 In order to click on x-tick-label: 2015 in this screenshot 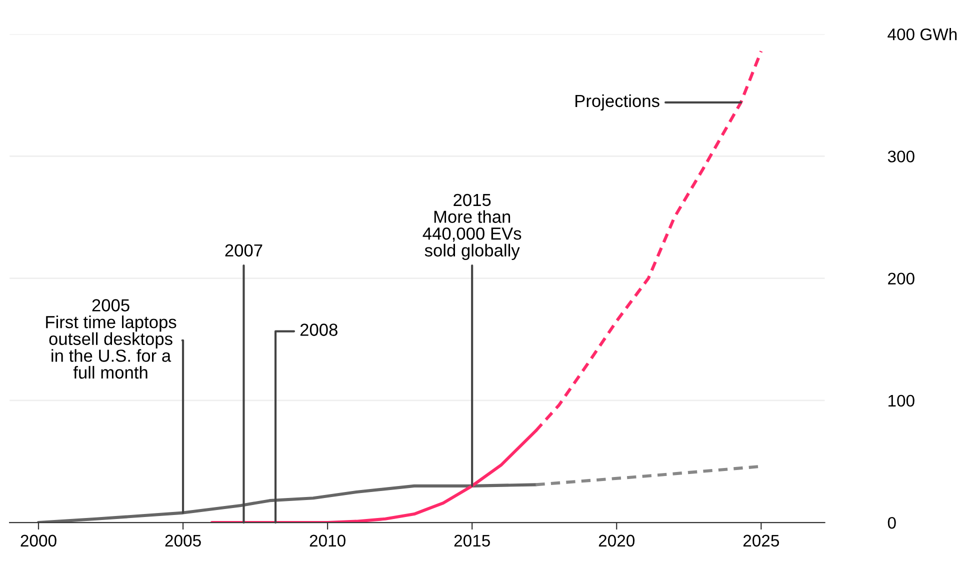, I will do `click(472, 540)`.